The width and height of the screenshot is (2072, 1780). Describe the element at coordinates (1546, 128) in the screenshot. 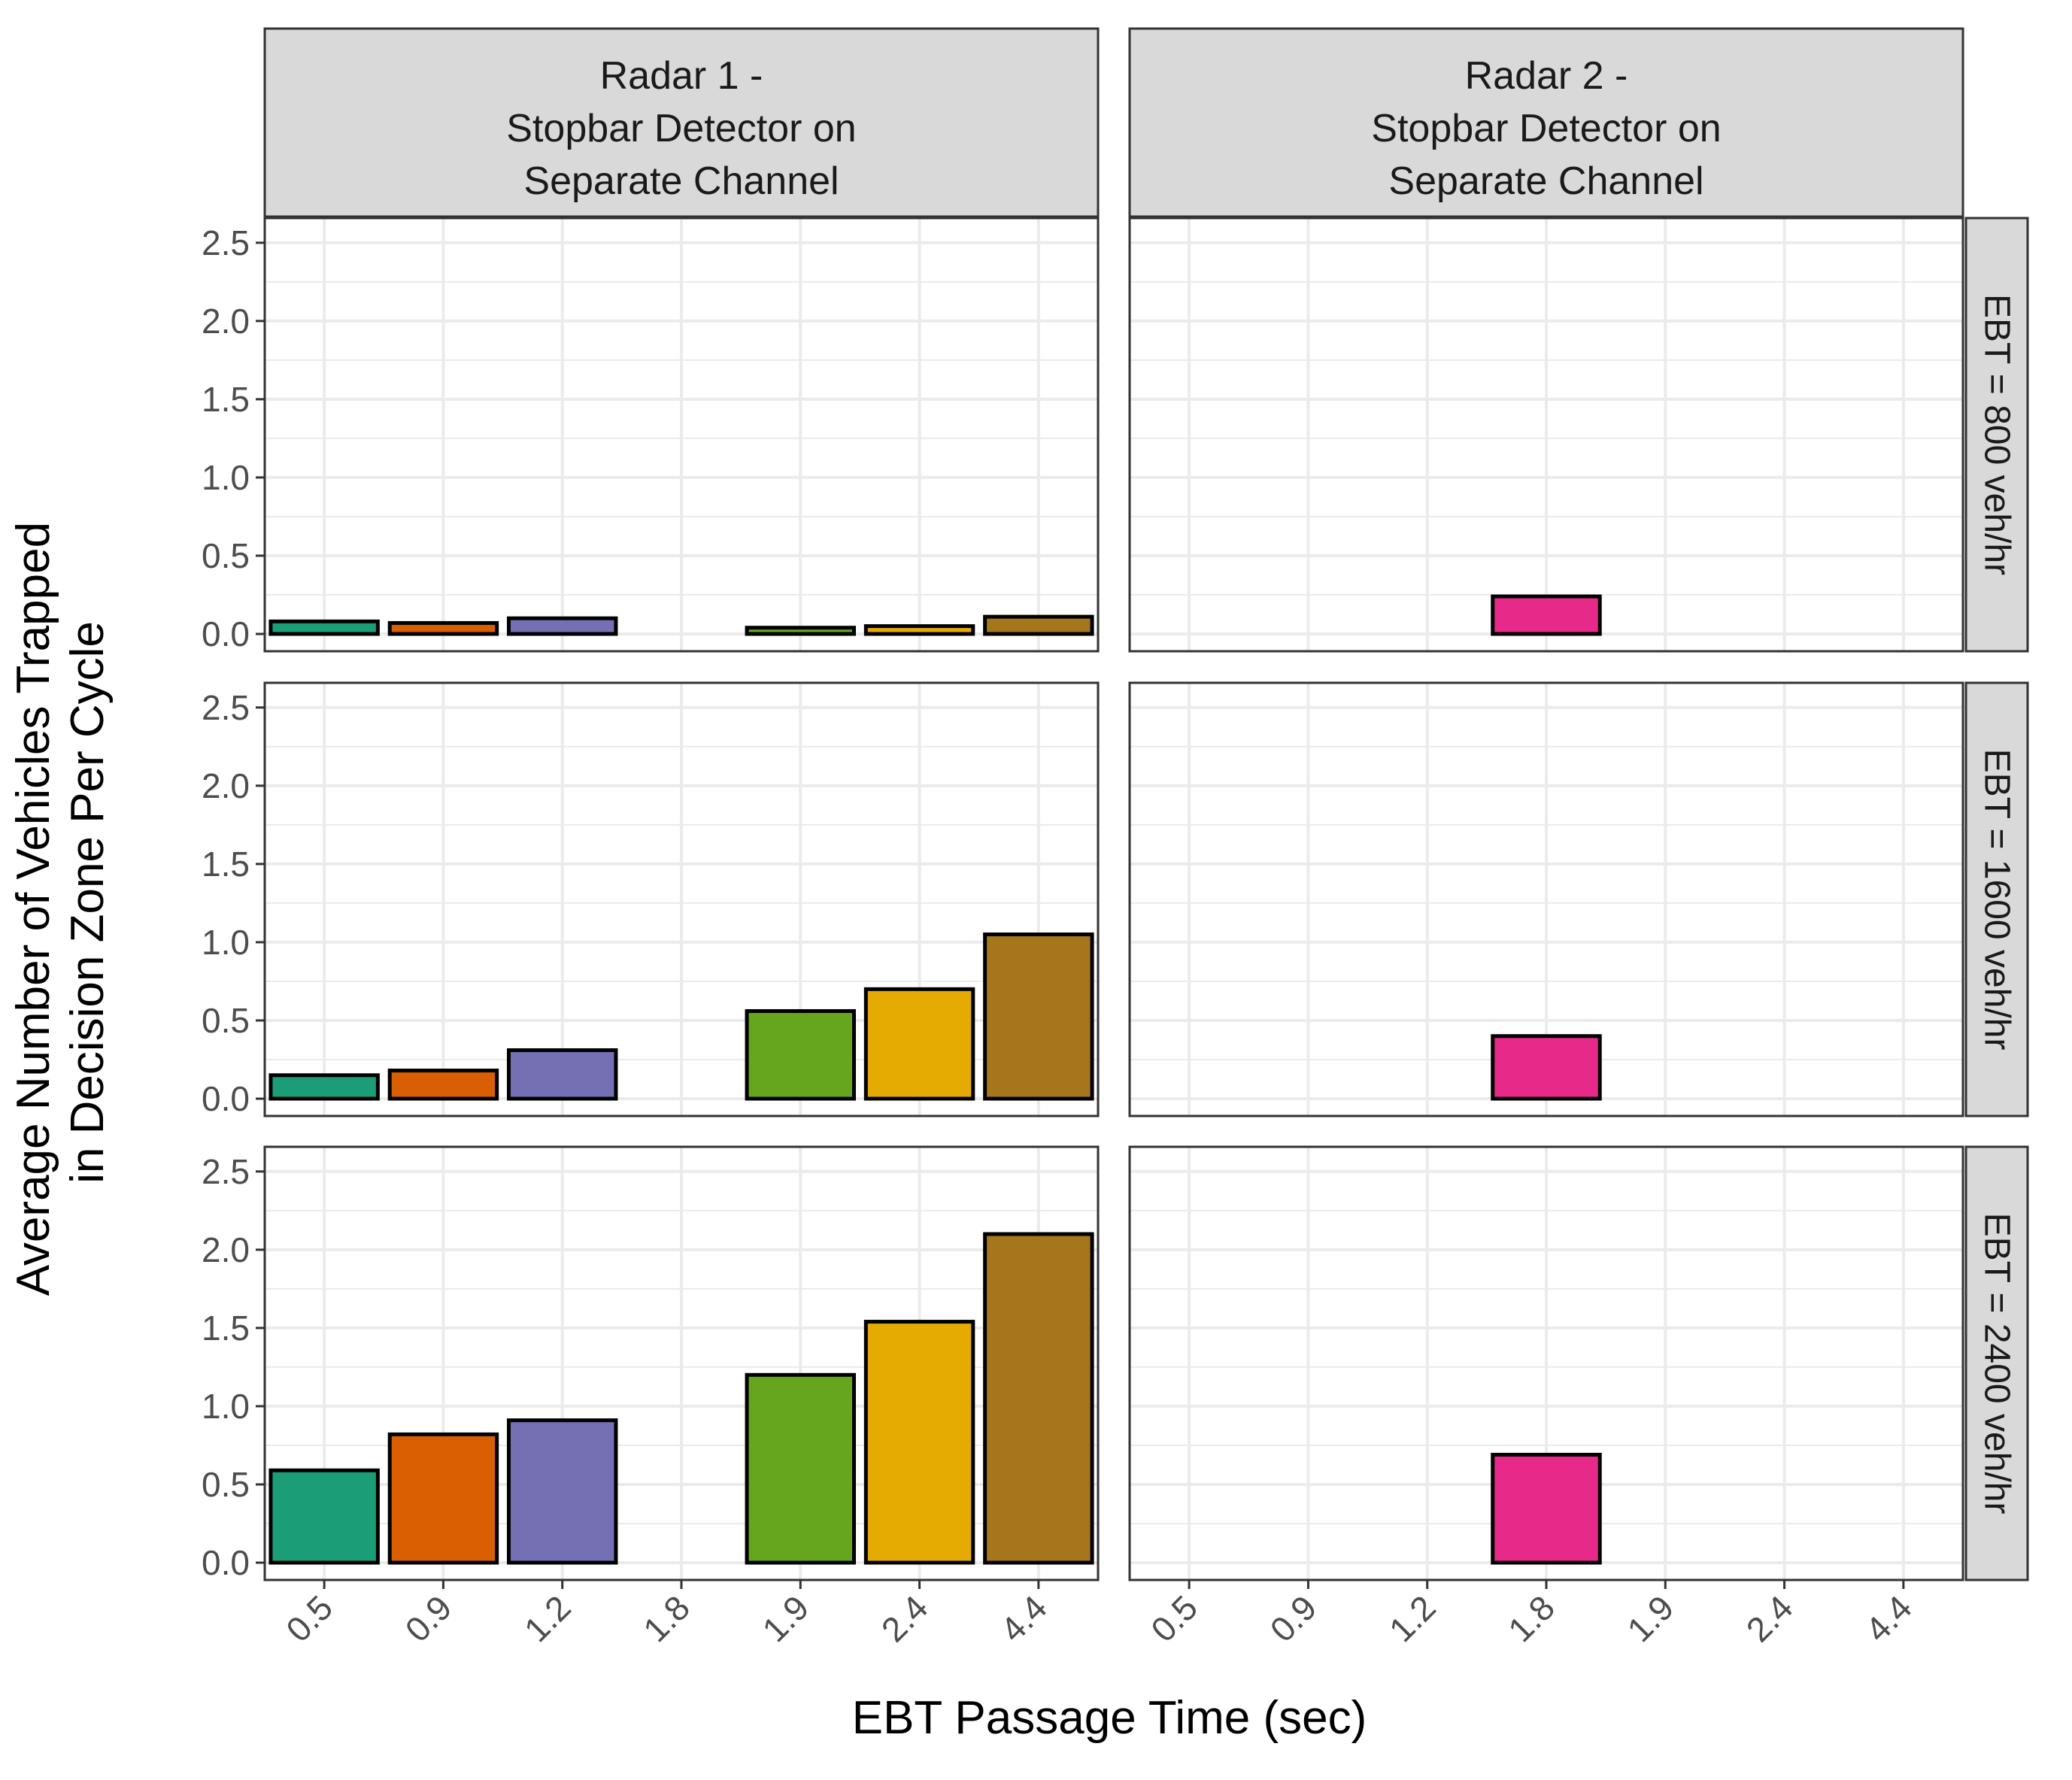

I see `column-strip-label-1-line-1: Stopbar Detector on` at that location.